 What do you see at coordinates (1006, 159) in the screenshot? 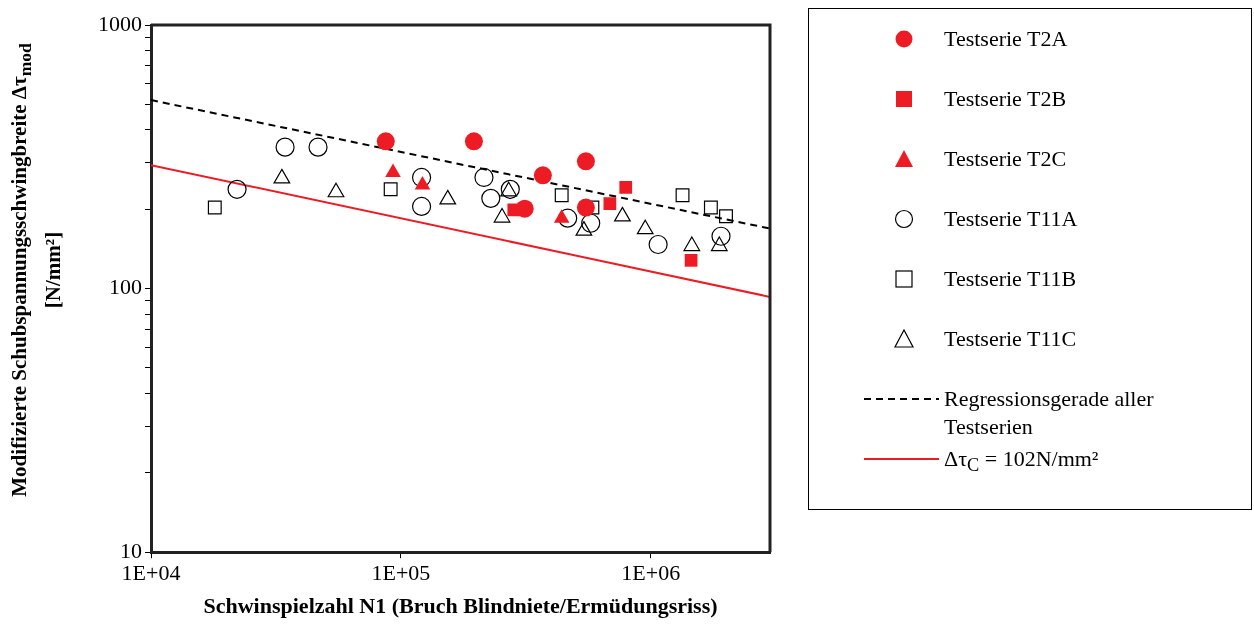
I see `legend-label: Testserie T2C` at bounding box center [1006, 159].